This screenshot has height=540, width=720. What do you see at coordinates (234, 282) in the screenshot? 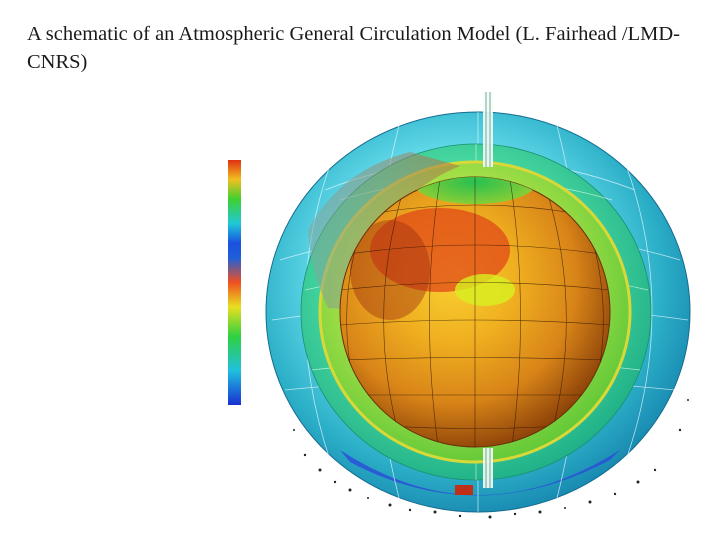
I see `color-scale-bar` at bounding box center [234, 282].